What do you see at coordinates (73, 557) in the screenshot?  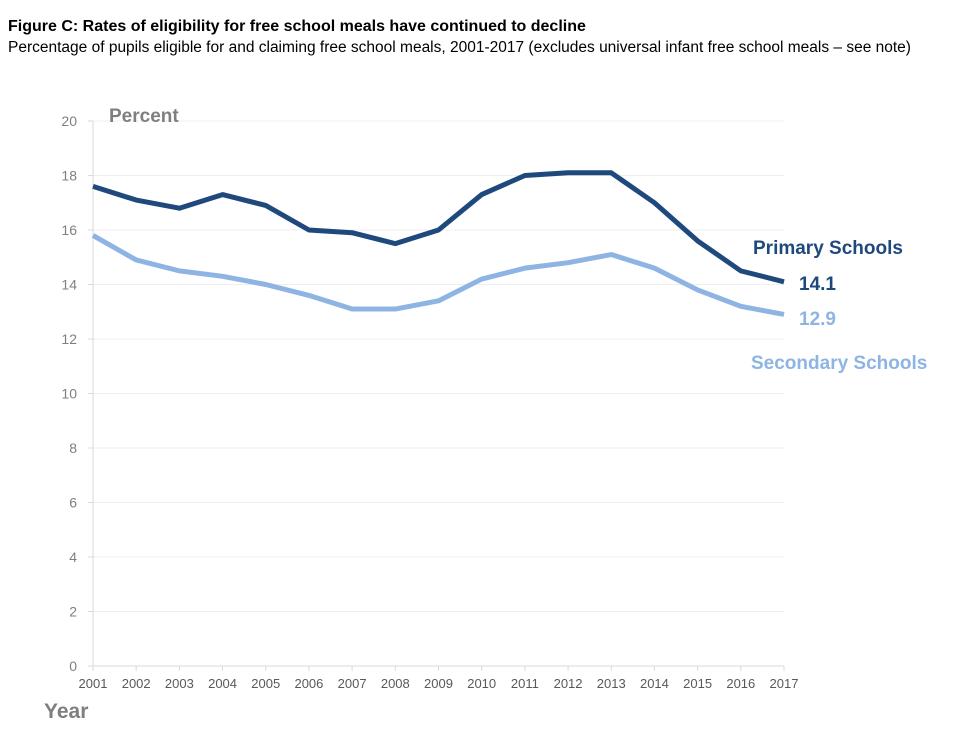 I see `y-tick-label: 4` at bounding box center [73, 557].